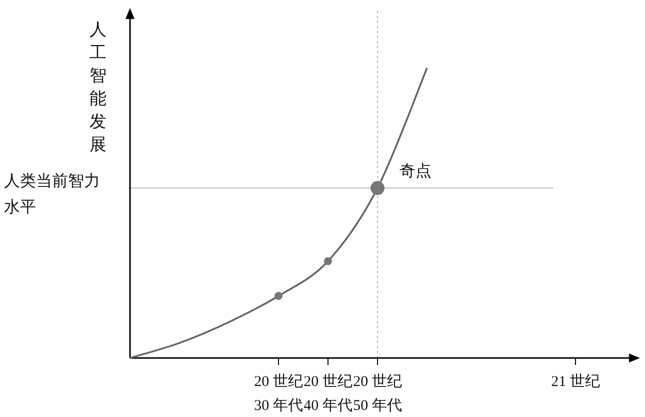  What do you see at coordinates (377, 393) in the screenshot?
I see `x-tick-label: 20 世纪 50 年代` at bounding box center [377, 393].